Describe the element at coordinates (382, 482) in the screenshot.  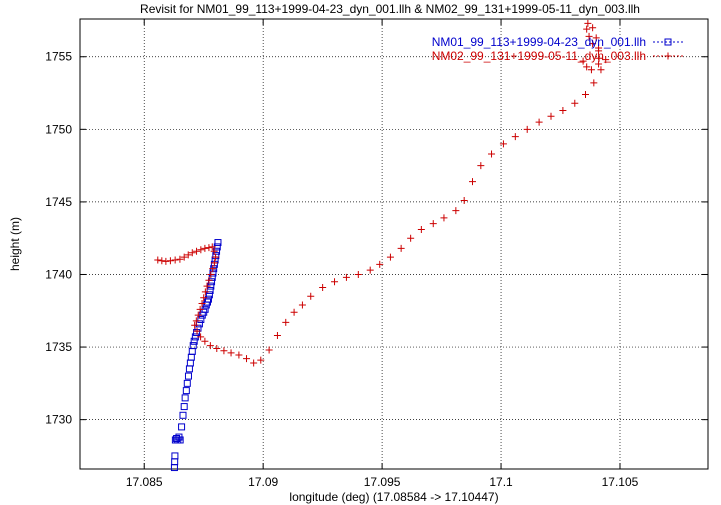
I see `x-tick-label: 17.095` at that location.